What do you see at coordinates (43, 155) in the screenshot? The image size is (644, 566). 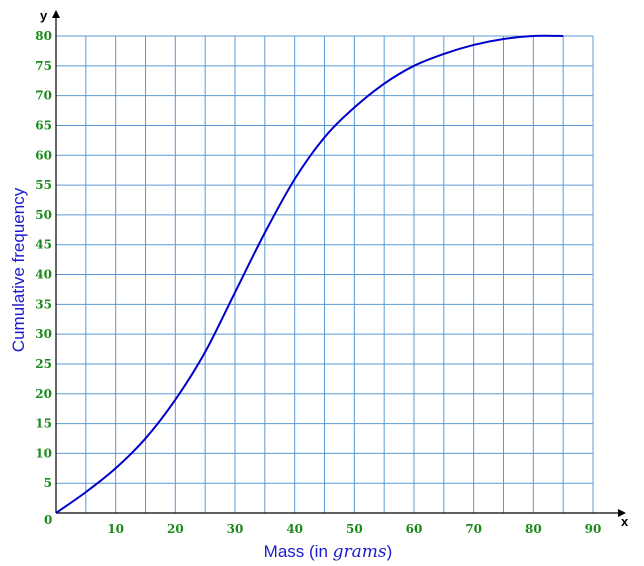 I see `y-tick-label: 60` at bounding box center [43, 155].